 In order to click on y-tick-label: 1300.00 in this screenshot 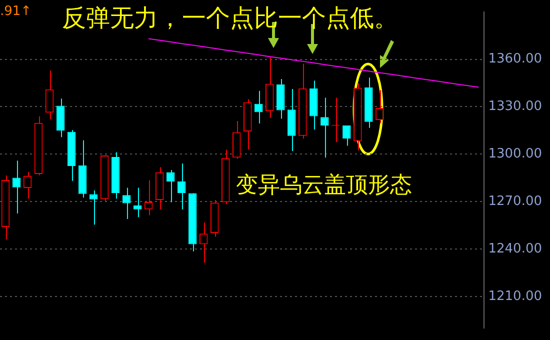, I will do `click(515, 154)`.